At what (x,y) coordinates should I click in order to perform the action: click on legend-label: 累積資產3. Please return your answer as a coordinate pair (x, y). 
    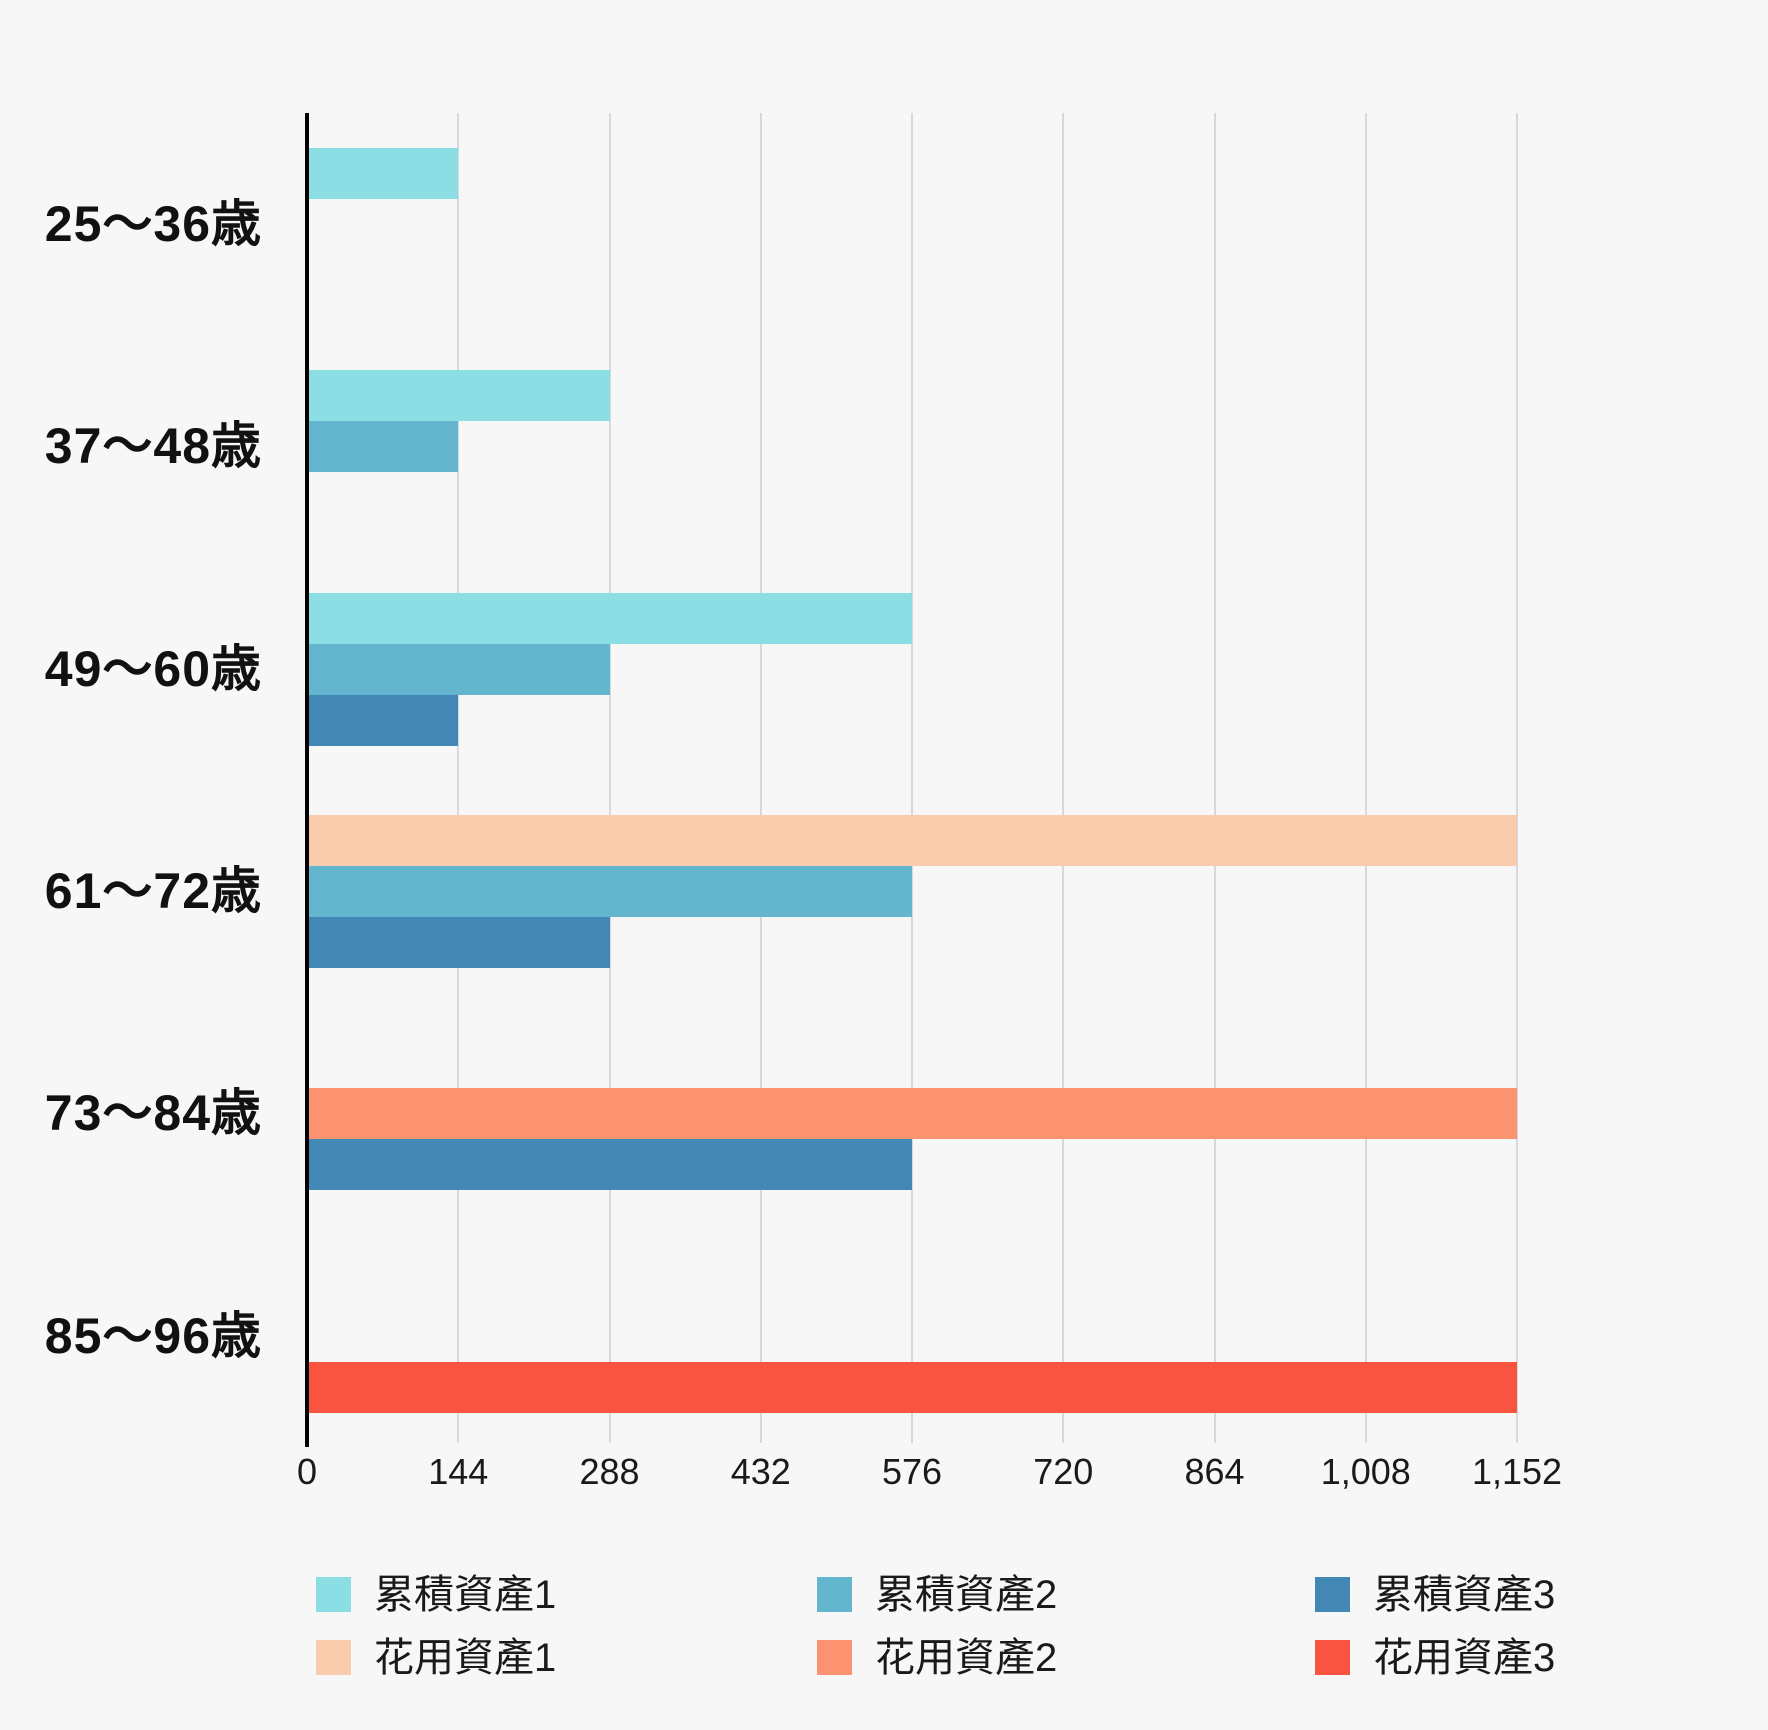
    Looking at the image, I should click on (1464, 1594).